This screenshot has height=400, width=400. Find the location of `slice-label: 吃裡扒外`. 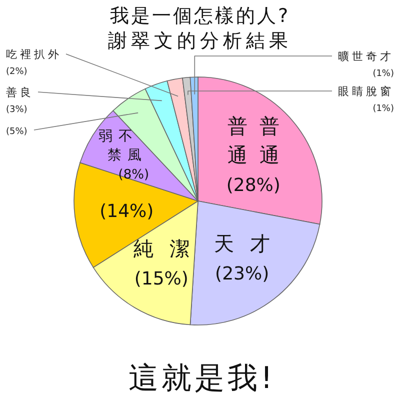

slice-label: 吃裡扒外 is located at coordinates (34, 54).